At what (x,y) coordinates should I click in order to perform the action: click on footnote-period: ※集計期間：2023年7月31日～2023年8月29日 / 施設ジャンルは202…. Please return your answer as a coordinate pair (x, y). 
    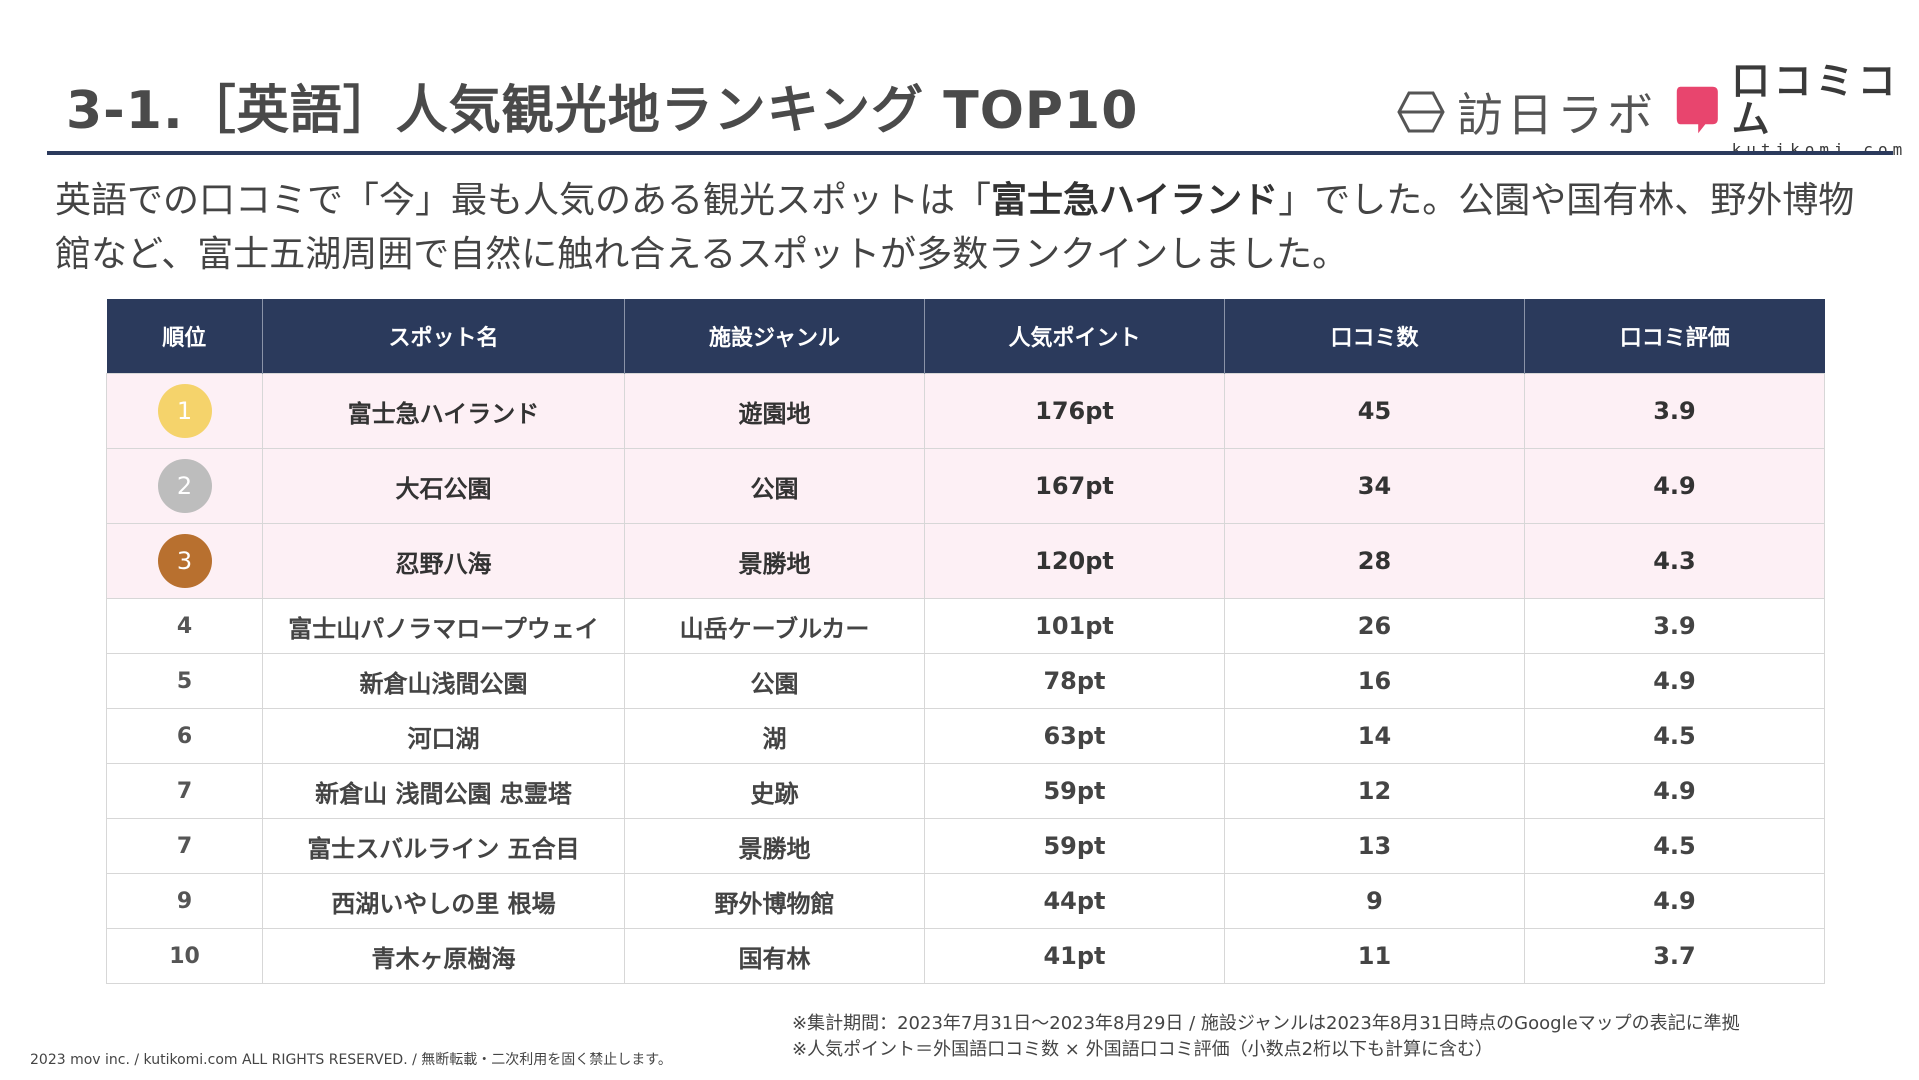
    Looking at the image, I should click on (1266, 1023).